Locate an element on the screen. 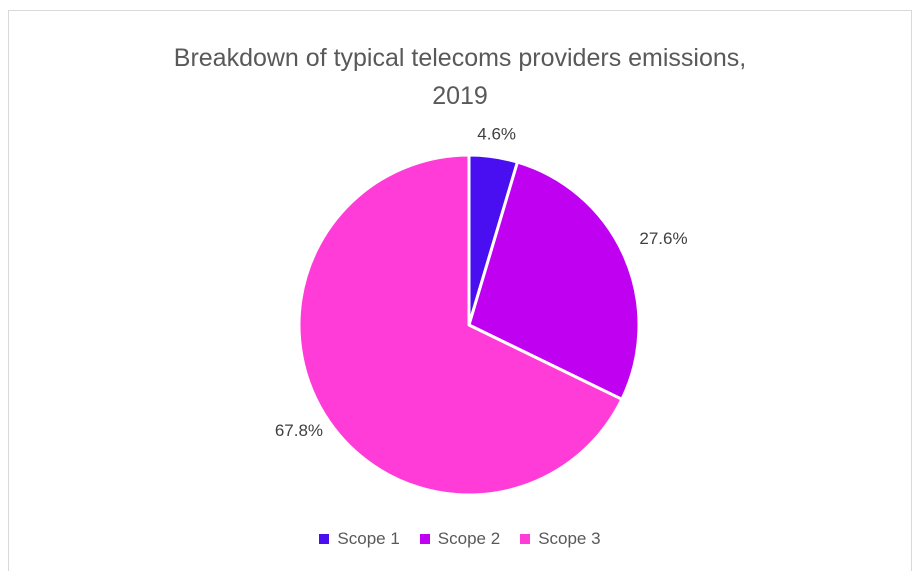  legend-item-scope-2: Scope 2 is located at coordinates (460, 539).